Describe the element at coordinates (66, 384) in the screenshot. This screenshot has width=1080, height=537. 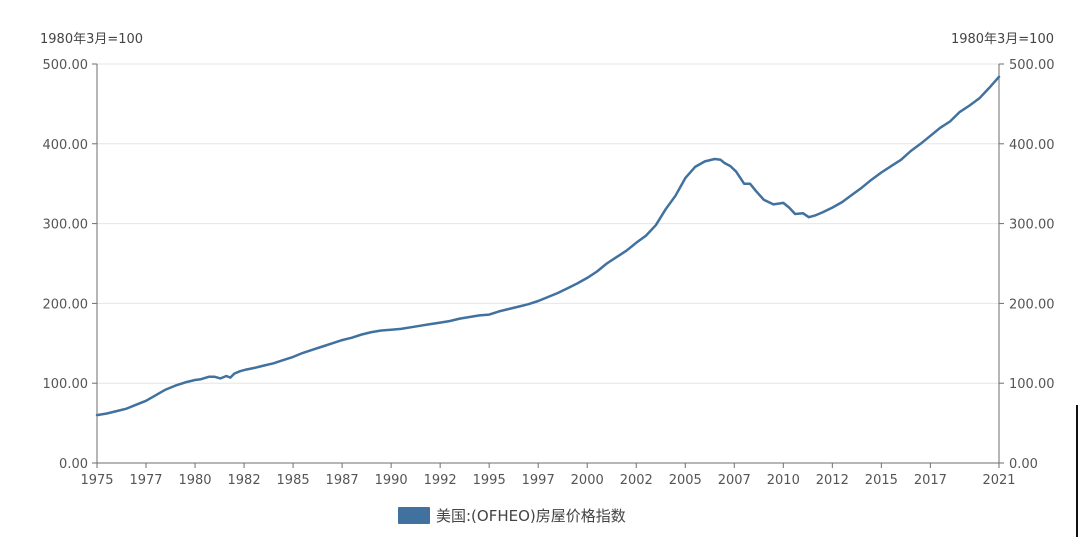
I see `y-tick-label-left: 100.00` at that location.